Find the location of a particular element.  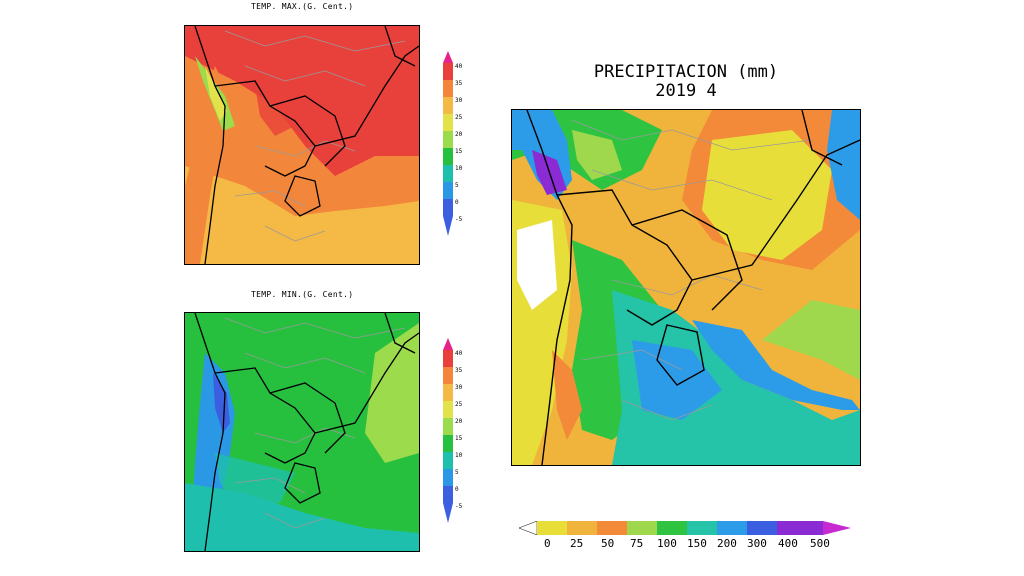

tmax-cbar-label: -5 is located at coordinates (459, 219).